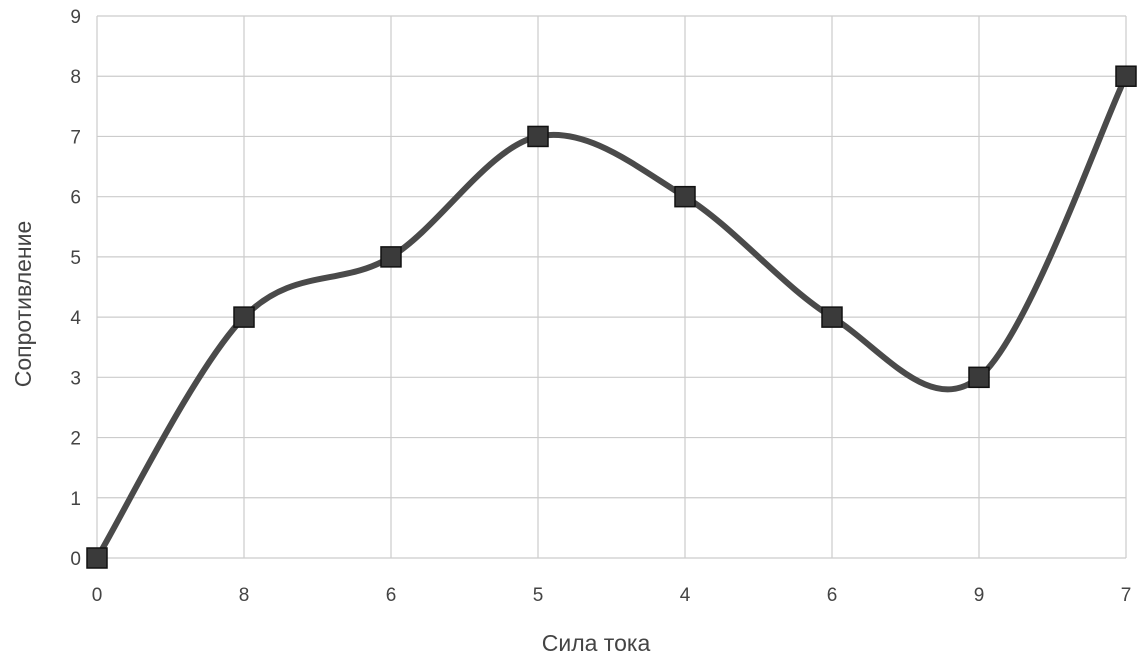  What do you see at coordinates (75, 137) in the screenshot?
I see `y-tick-label: 7` at bounding box center [75, 137].